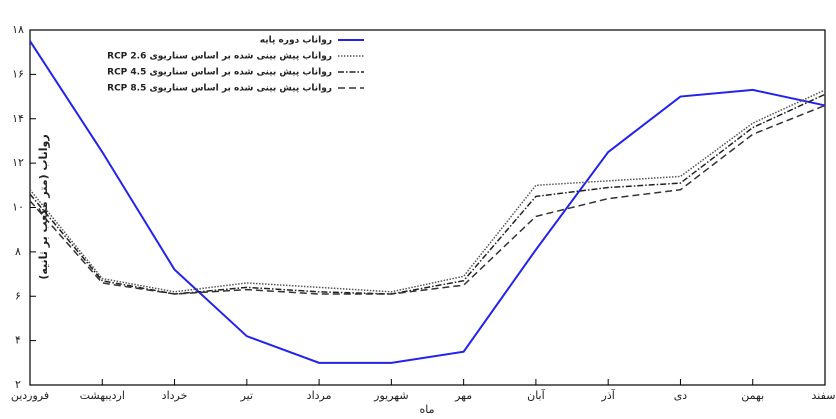 The image size is (836, 419). I want to click on x-tick-label: آذر, so click(608, 395).